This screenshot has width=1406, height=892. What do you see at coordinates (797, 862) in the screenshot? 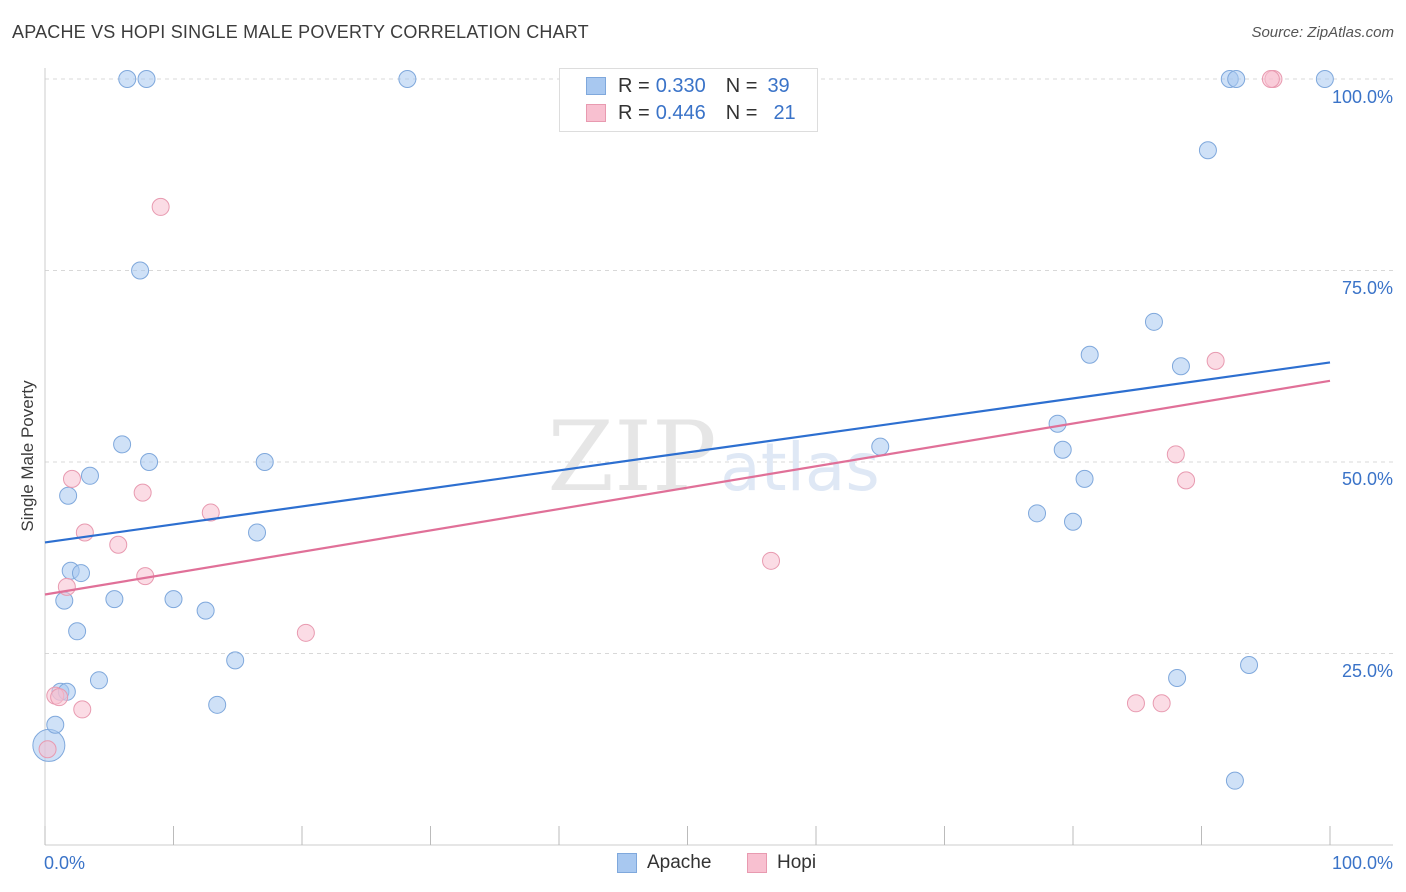
I see `bottom-legend-label-hopi: Hopi` at bounding box center [797, 862].